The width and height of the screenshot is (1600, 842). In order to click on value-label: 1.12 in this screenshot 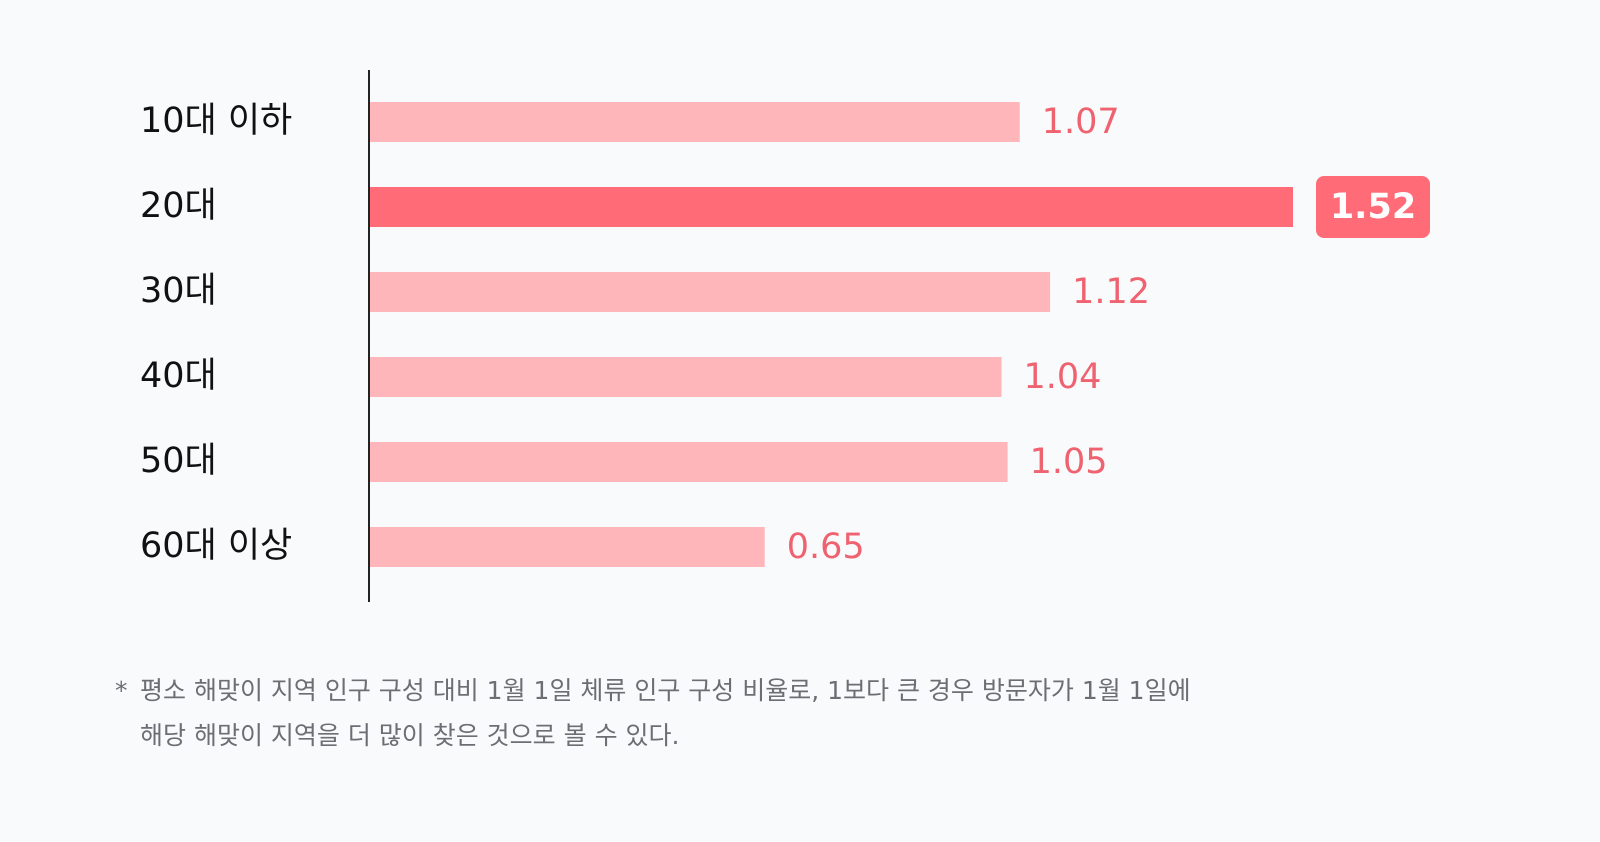, I will do `click(1111, 292)`.